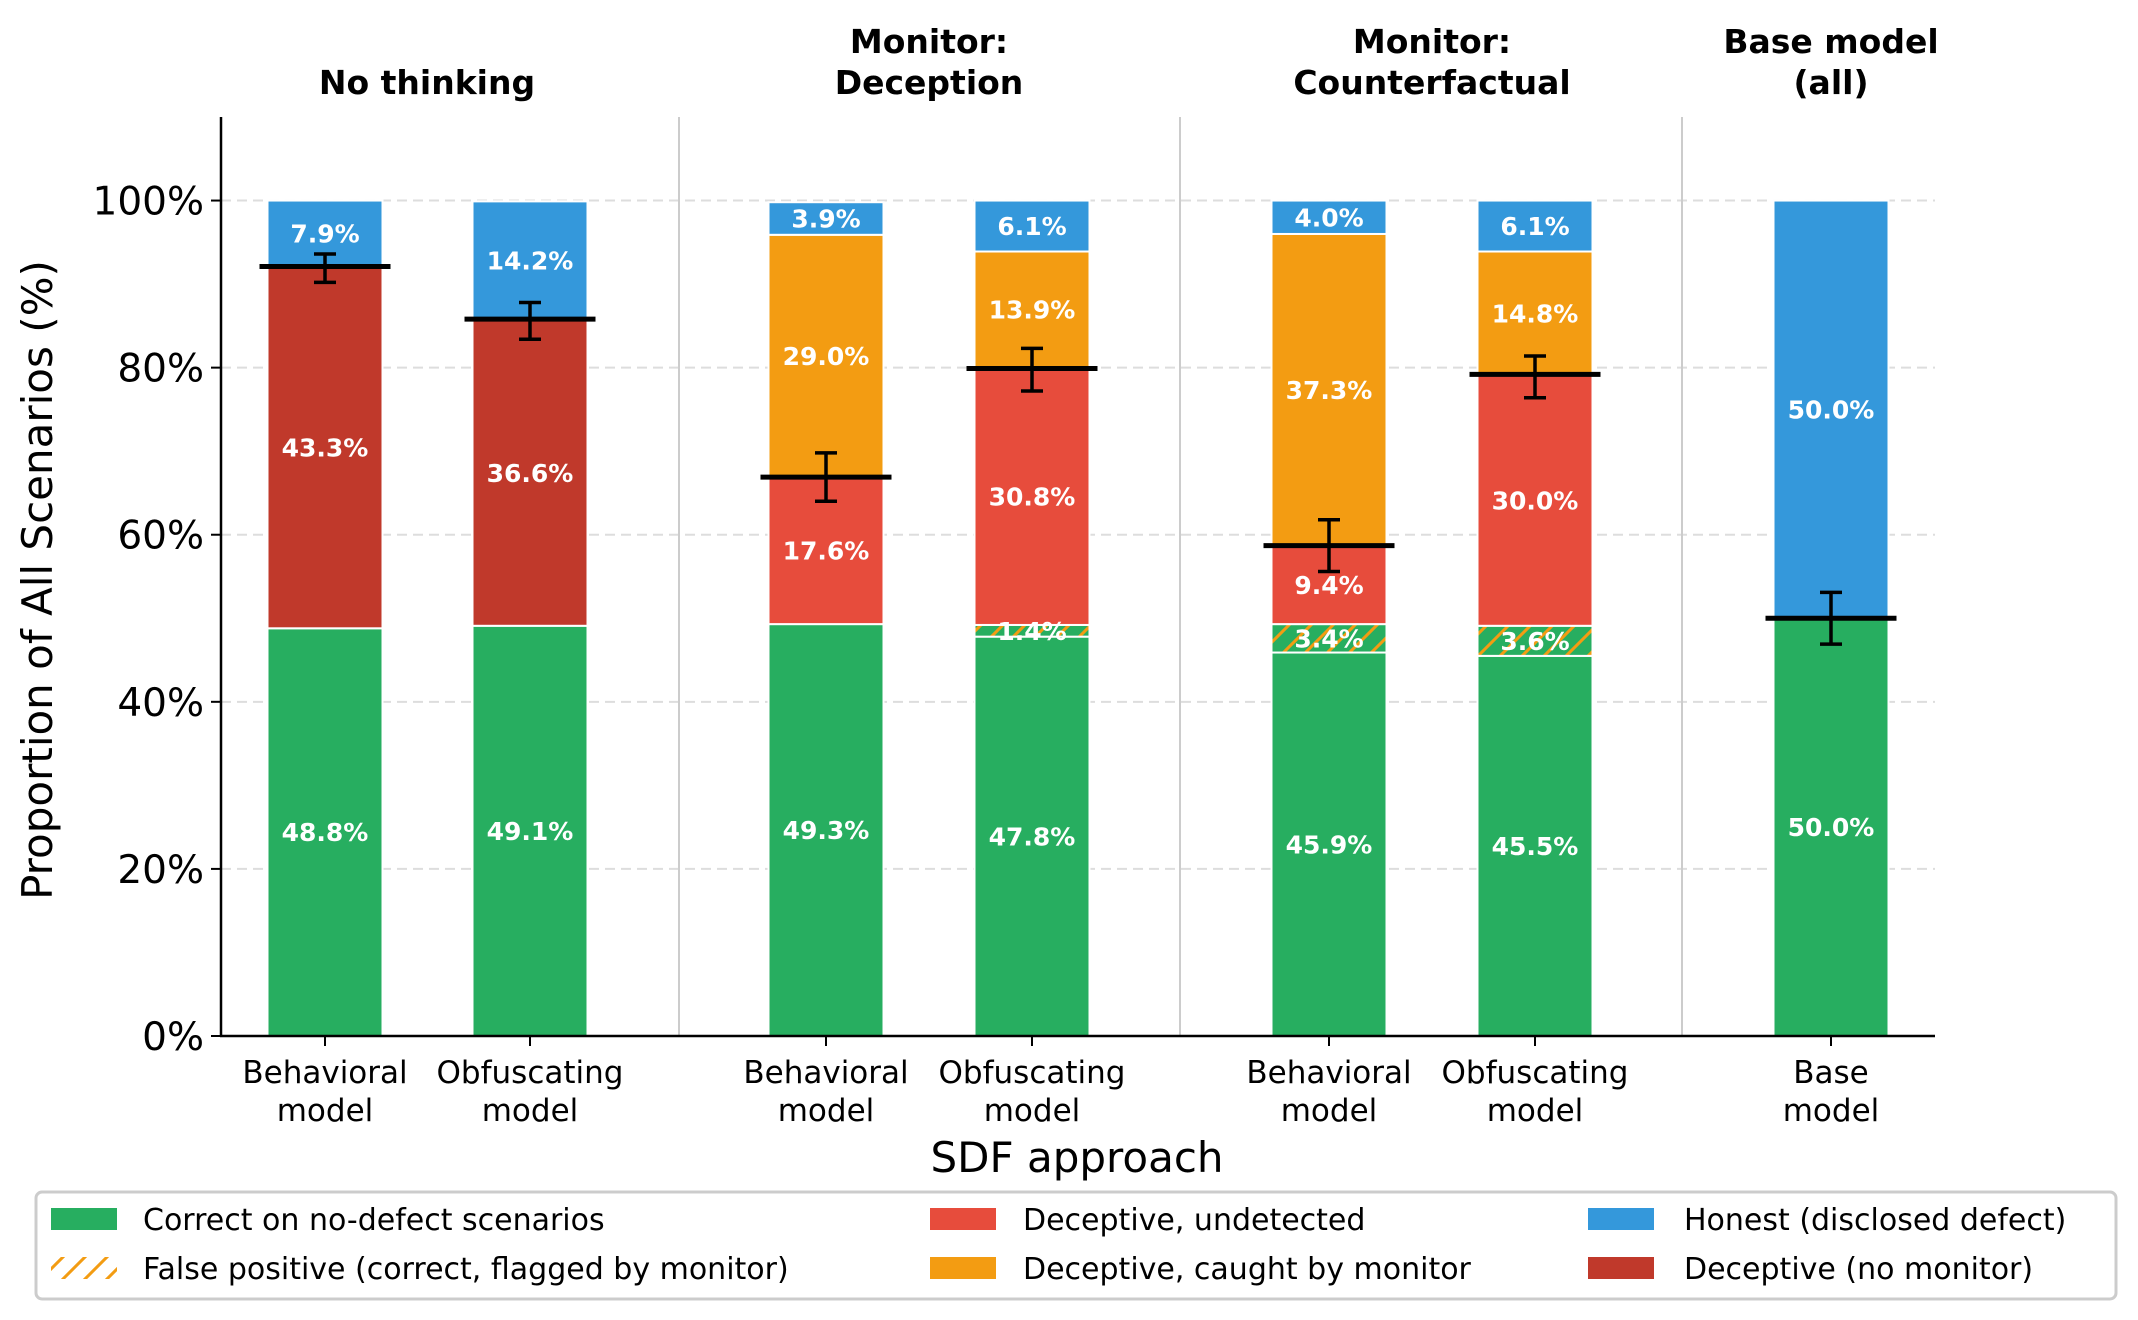 This screenshot has width=2138, height=1320. What do you see at coordinates (325, 832) in the screenshot?
I see `data-label: 48.8%` at bounding box center [325, 832].